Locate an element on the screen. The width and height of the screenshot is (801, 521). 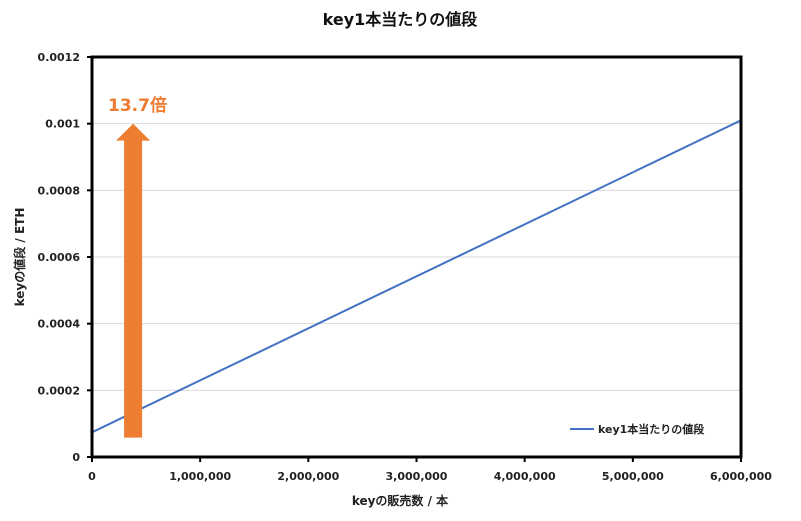
y-tick-label: 0.0012 is located at coordinates (59, 57).